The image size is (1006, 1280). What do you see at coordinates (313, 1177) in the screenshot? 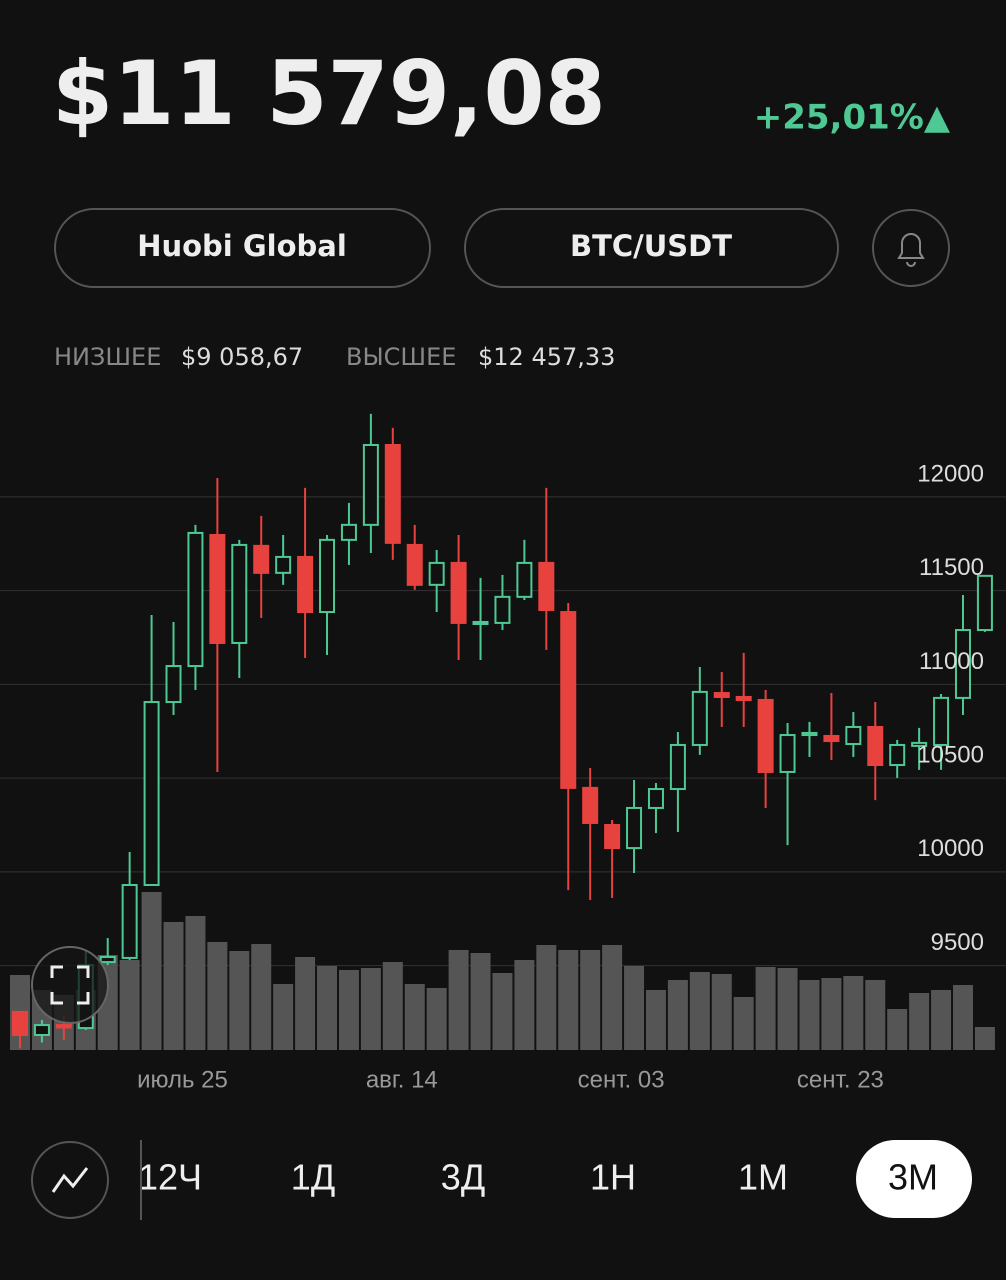
I see `timeframe-tab: 1Д` at bounding box center [313, 1177].